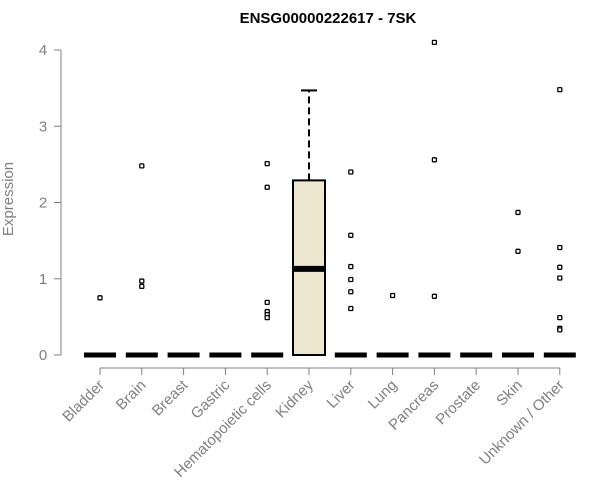 This screenshot has height=500, width=600. What do you see at coordinates (83, 401) in the screenshot?
I see `x-tick-label: Bladder` at bounding box center [83, 401].